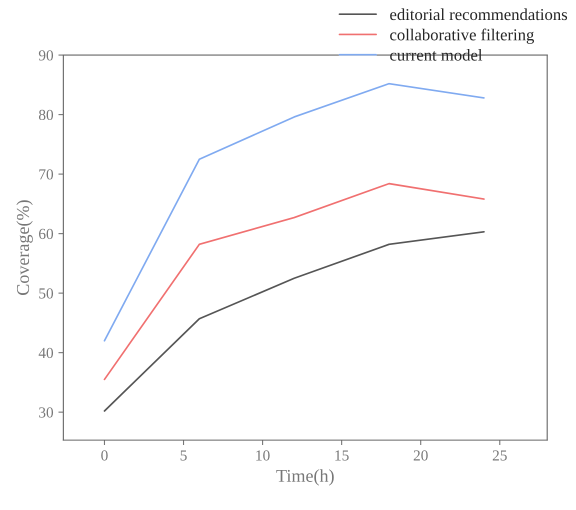 The width and height of the screenshot is (576, 510). I want to click on x-tick-label: 5, so click(183, 455).